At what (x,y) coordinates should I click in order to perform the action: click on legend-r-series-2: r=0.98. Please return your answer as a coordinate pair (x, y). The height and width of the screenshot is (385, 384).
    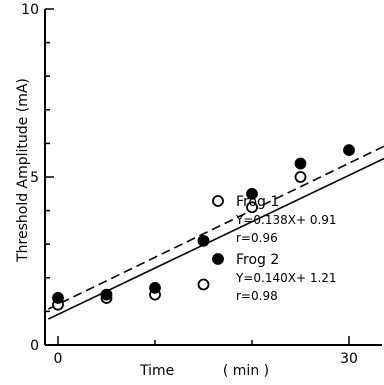
    Looking at the image, I should click on (257, 296).